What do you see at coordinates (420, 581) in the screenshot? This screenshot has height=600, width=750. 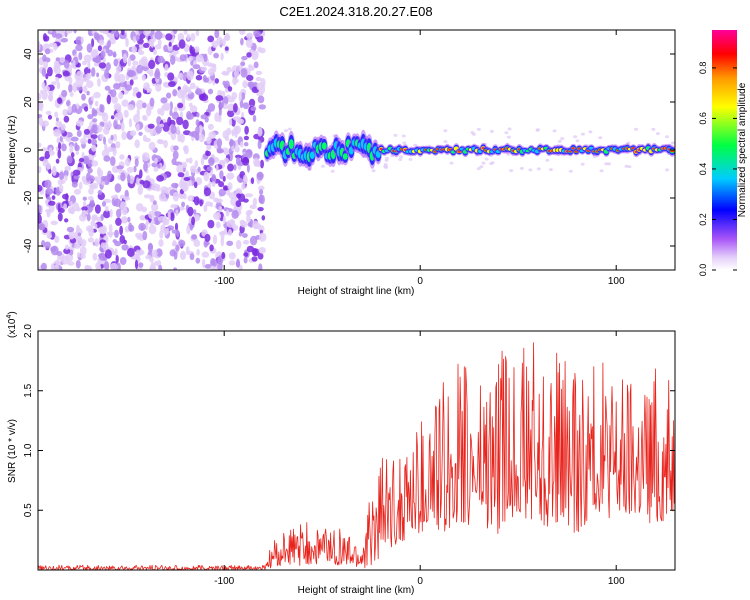 I see `x-tick-label: 0` at bounding box center [420, 581].